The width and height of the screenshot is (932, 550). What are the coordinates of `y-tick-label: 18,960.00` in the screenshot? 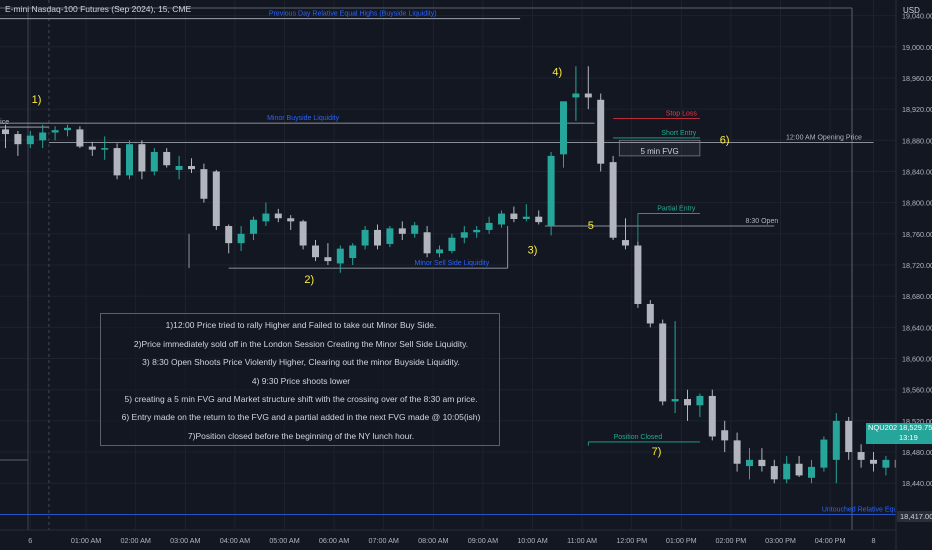 It's located at (917, 78).